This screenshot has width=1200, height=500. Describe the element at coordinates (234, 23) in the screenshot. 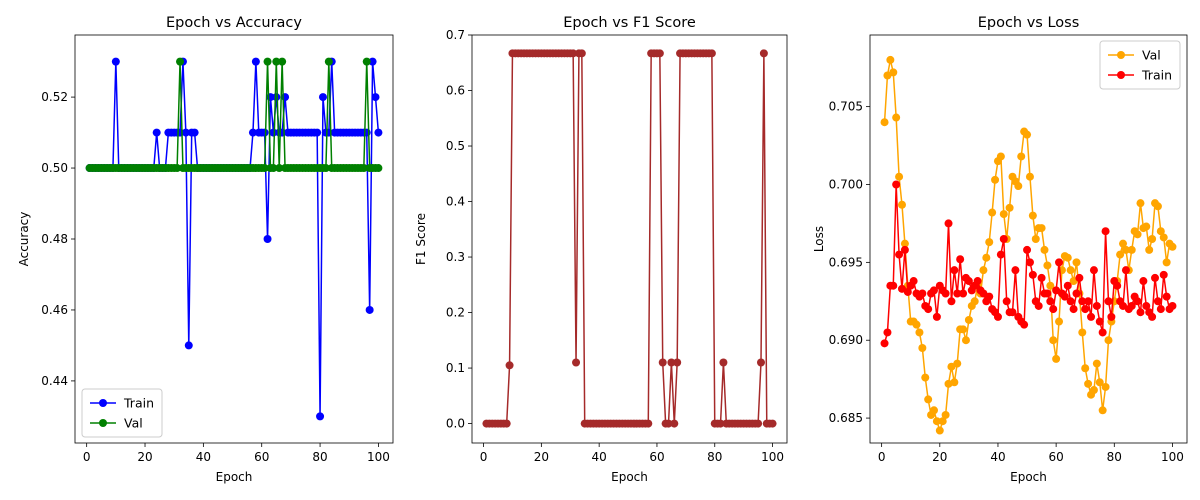

I see `chart-title: Epoch vs Accuracy` at that location.